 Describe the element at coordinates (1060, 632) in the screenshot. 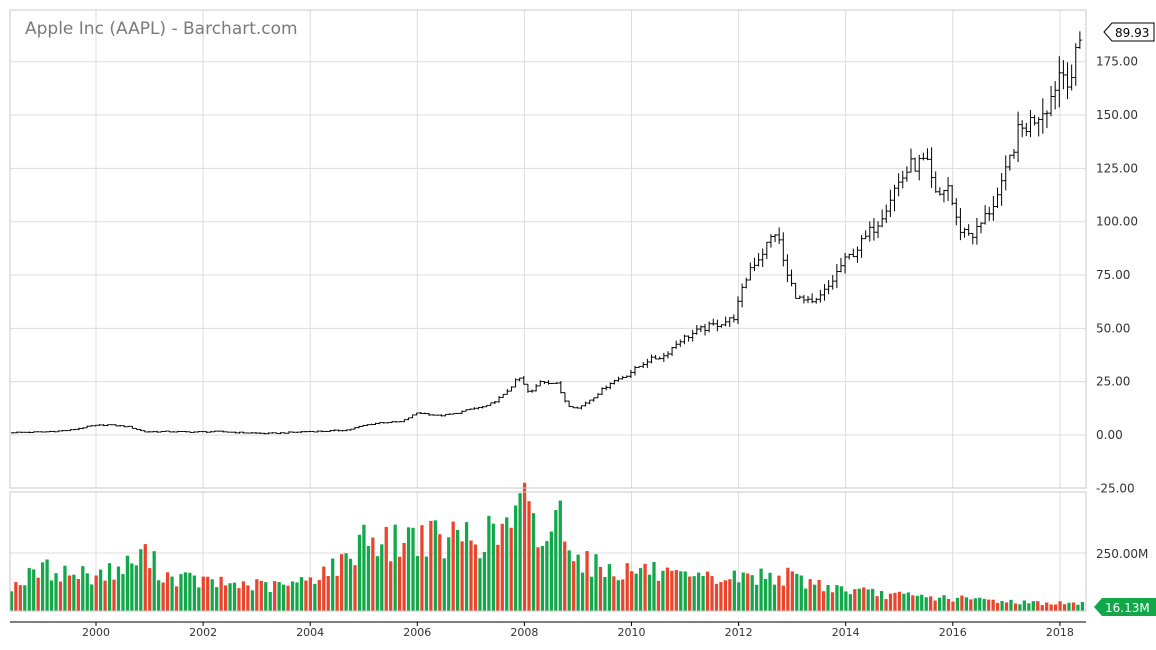

I see `x-tick-label: 2018` at that location.